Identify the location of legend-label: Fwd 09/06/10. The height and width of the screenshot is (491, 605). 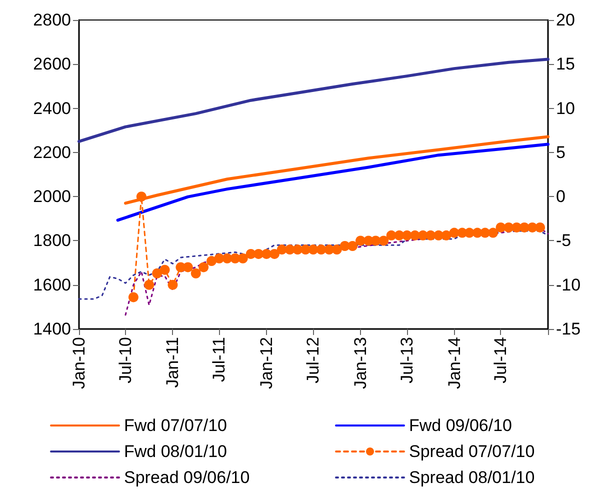
(460, 425).